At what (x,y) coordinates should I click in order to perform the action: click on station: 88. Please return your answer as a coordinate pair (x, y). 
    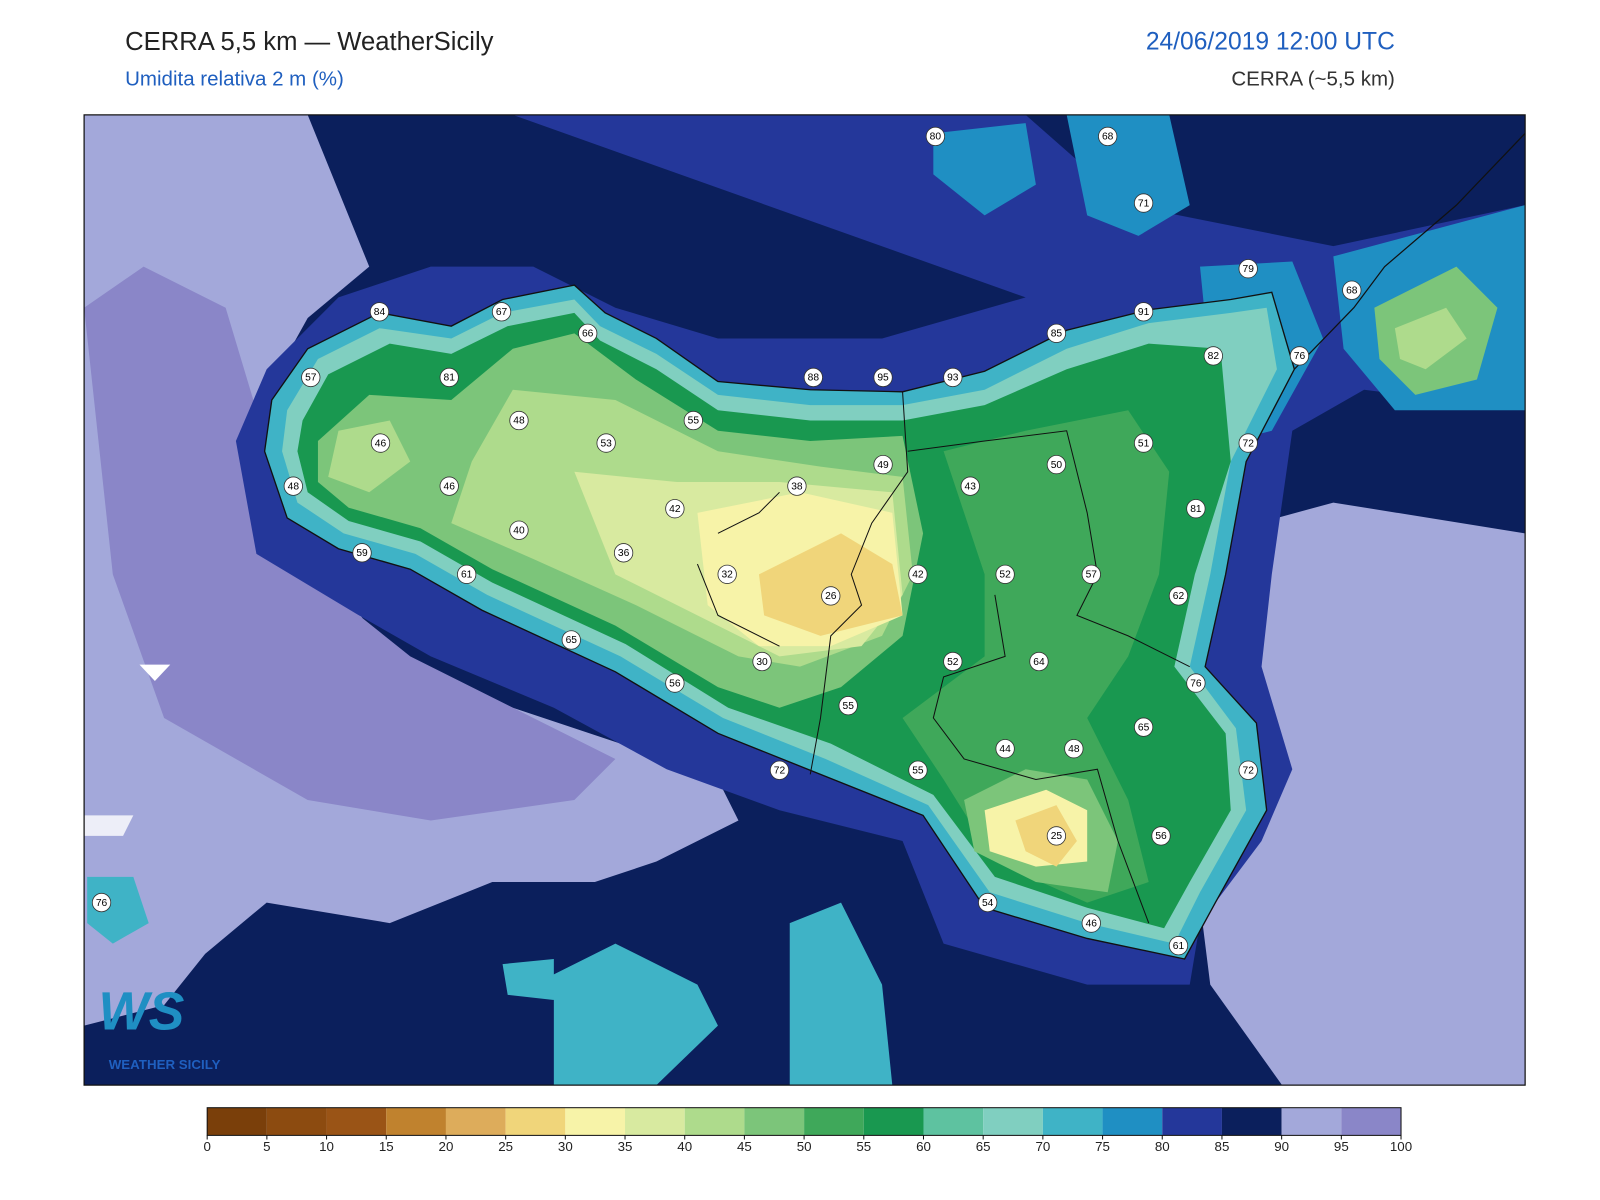
    Looking at the image, I should click on (813, 377).